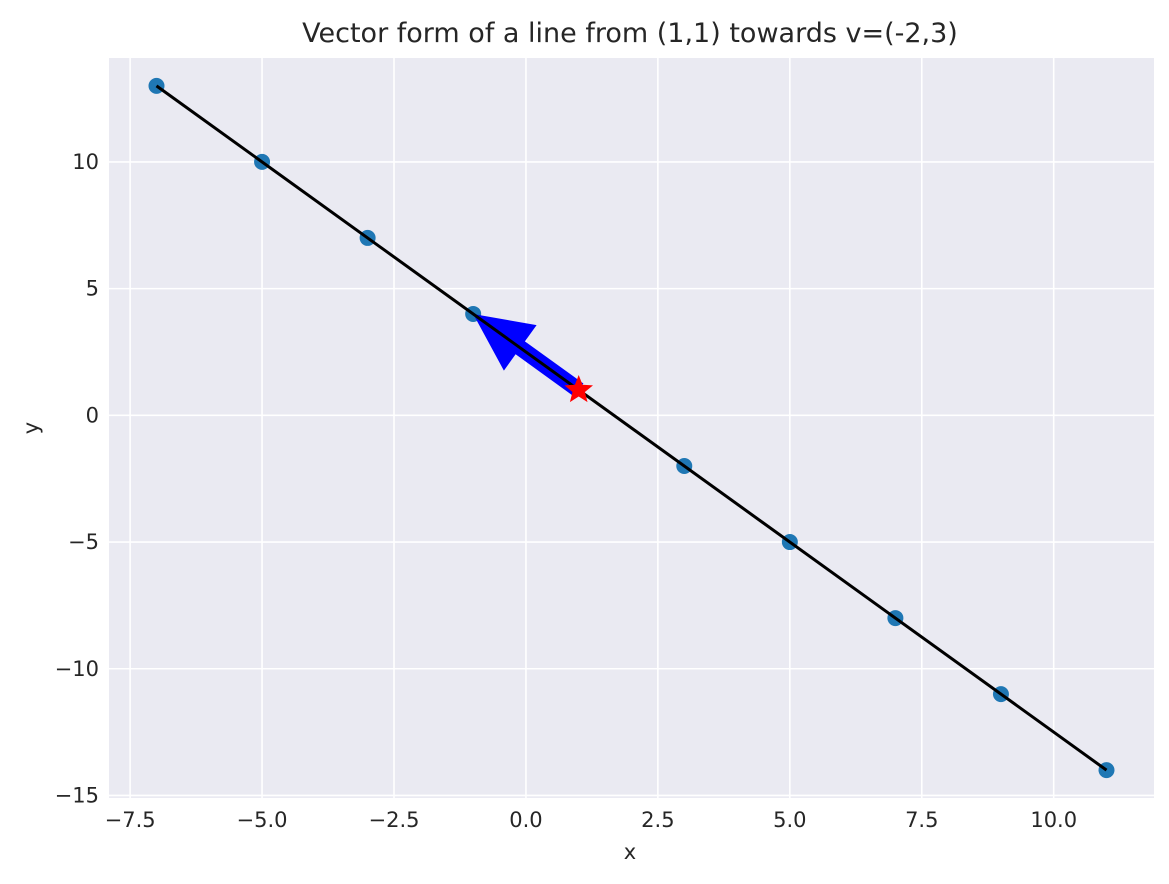 This screenshot has width=1169, height=884. Describe the element at coordinates (657, 820) in the screenshot. I see `x-tick-label: 2.5` at that location.